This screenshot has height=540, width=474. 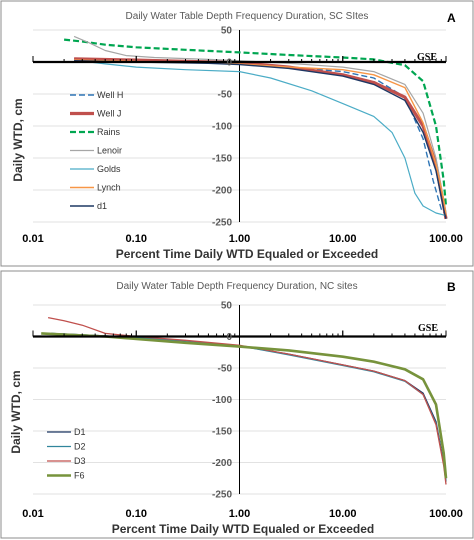 I want to click on panel-a-gse-label: GSE, so click(x=427, y=57).